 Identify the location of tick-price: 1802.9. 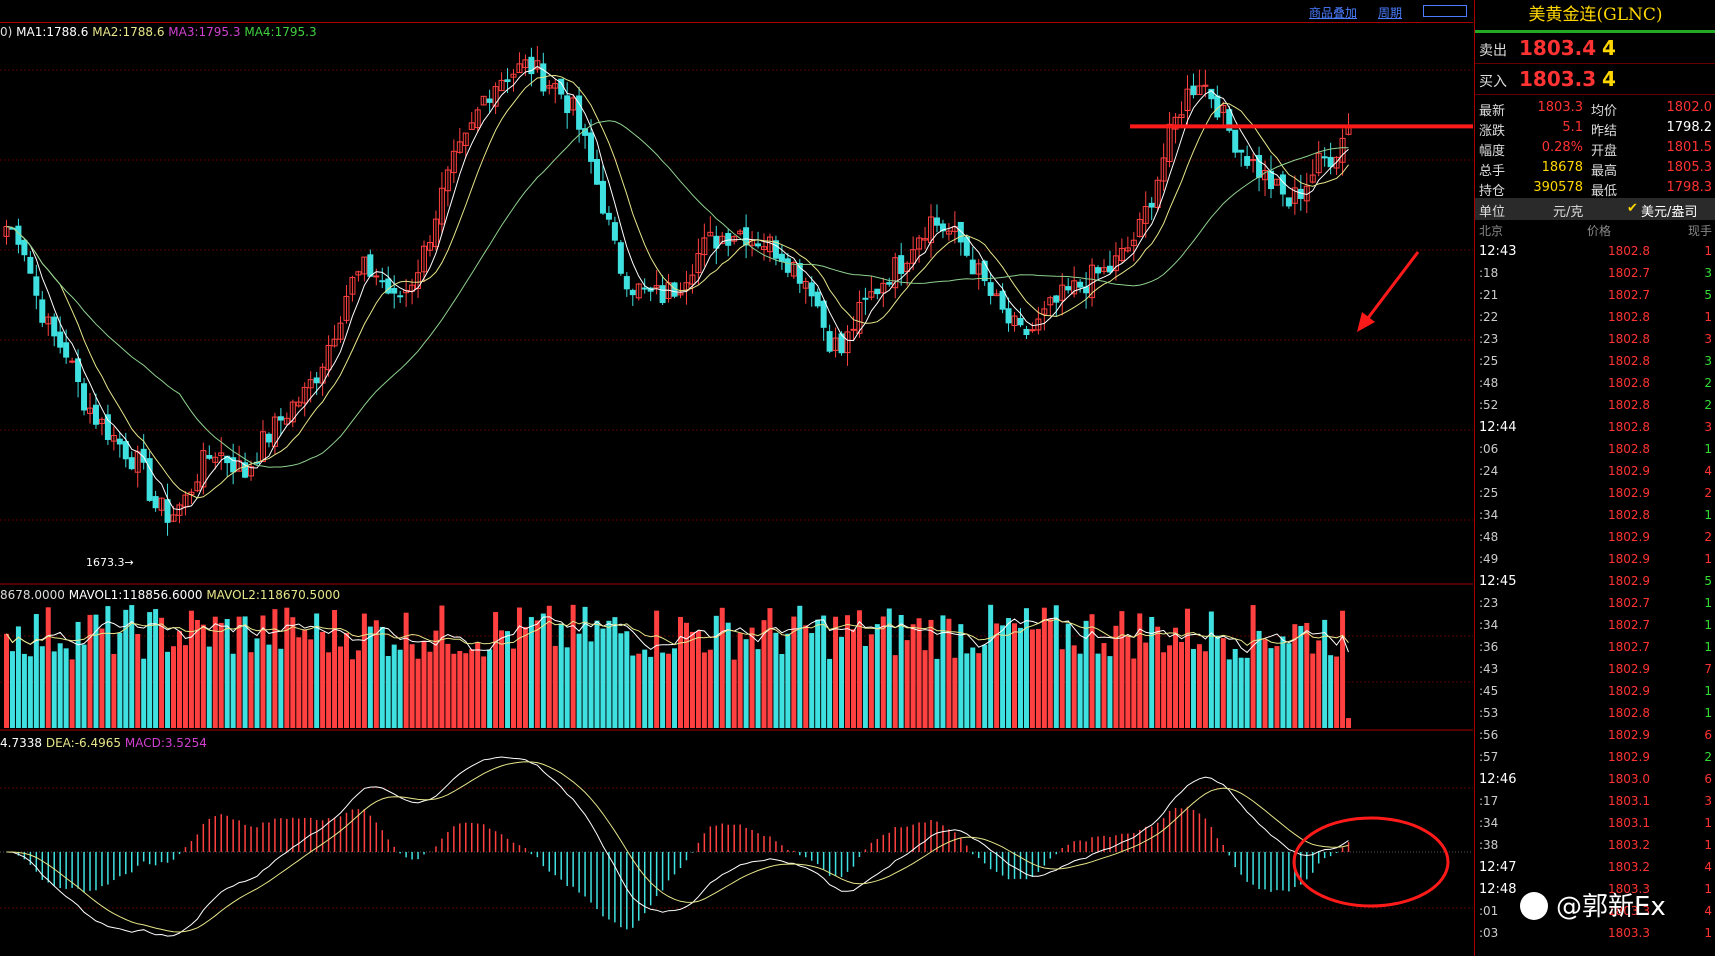
(1629, 581).